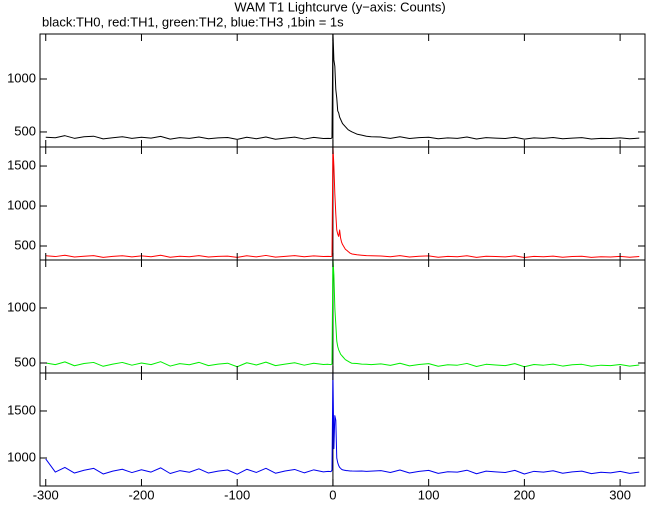 This screenshot has width=650, height=505. What do you see at coordinates (620, 494) in the screenshot?
I see `x-tick-label: 300` at bounding box center [620, 494].